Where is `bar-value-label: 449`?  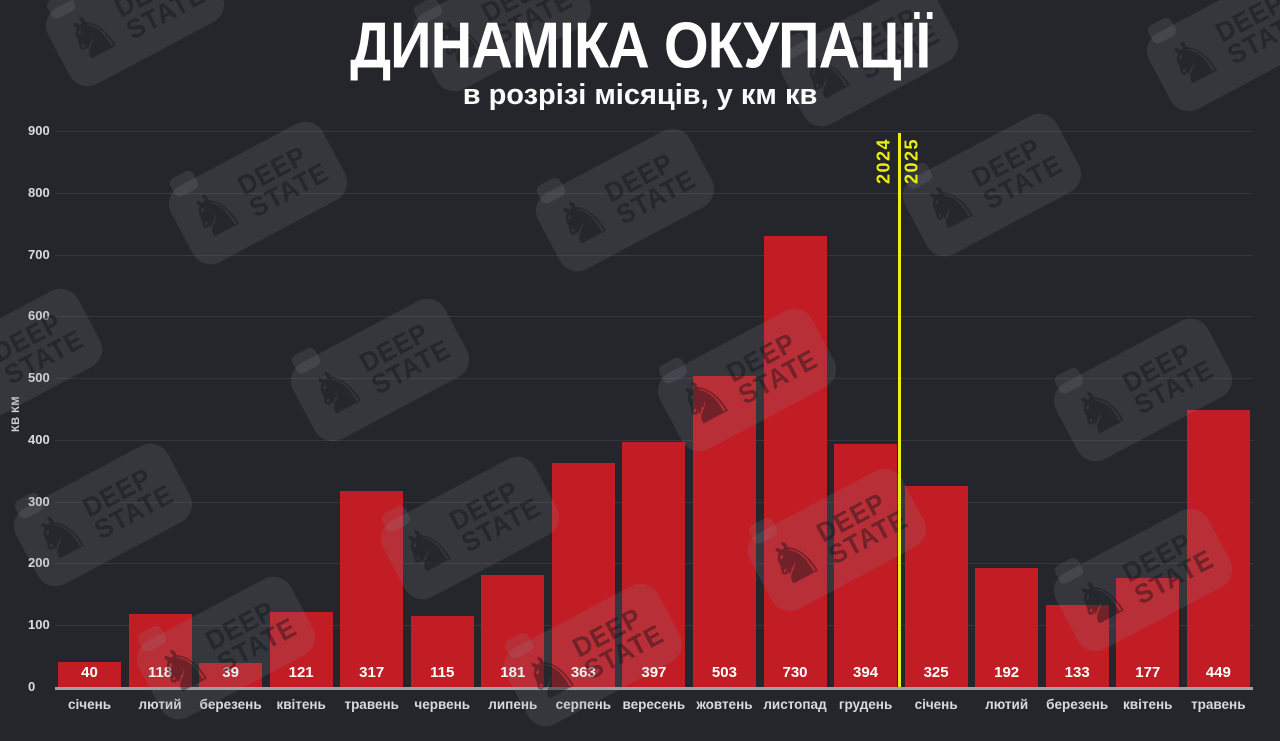 bar-value-label: 449 is located at coordinates (1218, 672).